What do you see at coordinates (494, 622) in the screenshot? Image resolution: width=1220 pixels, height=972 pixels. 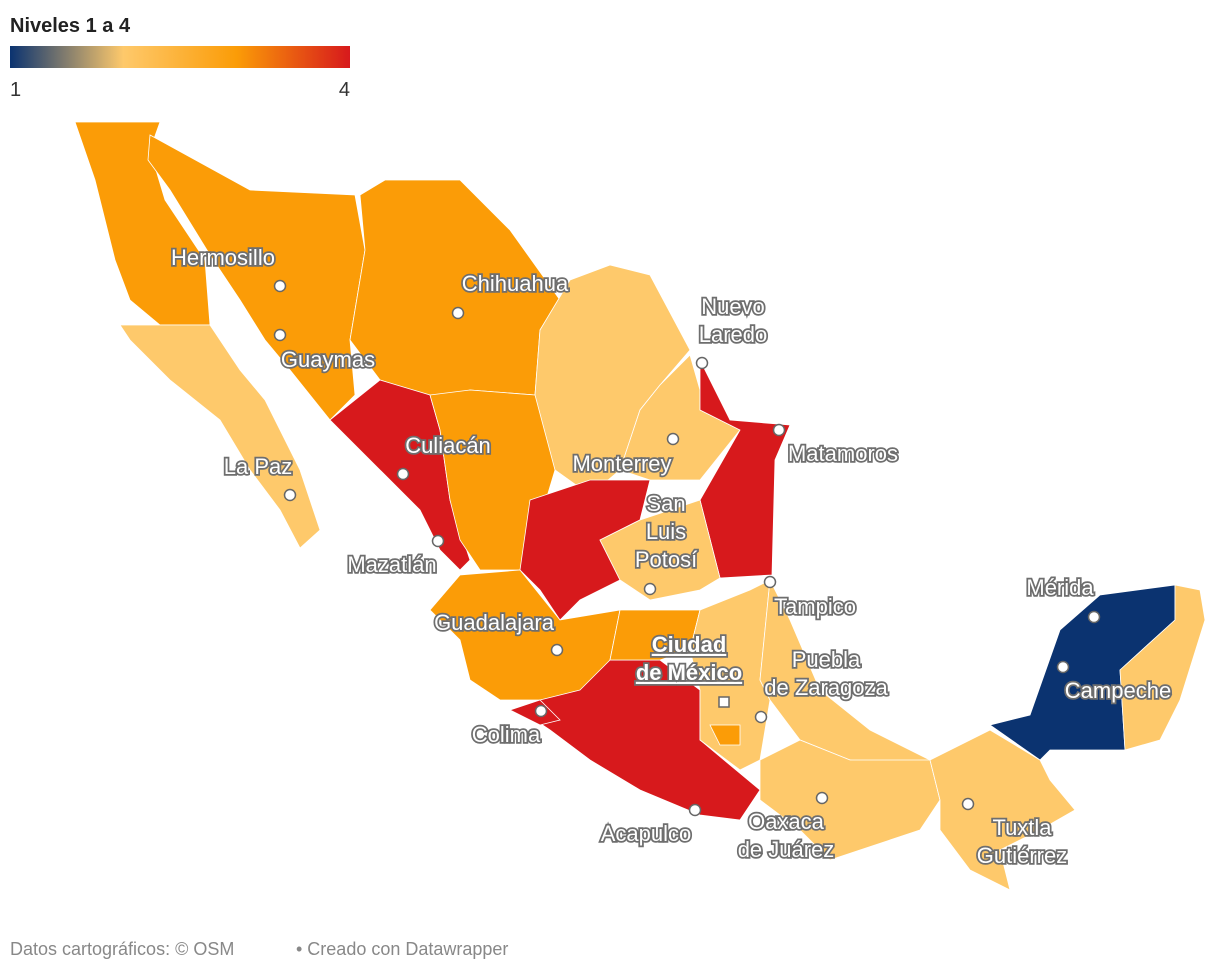 I see `city-label: Guadalajara` at bounding box center [494, 622].